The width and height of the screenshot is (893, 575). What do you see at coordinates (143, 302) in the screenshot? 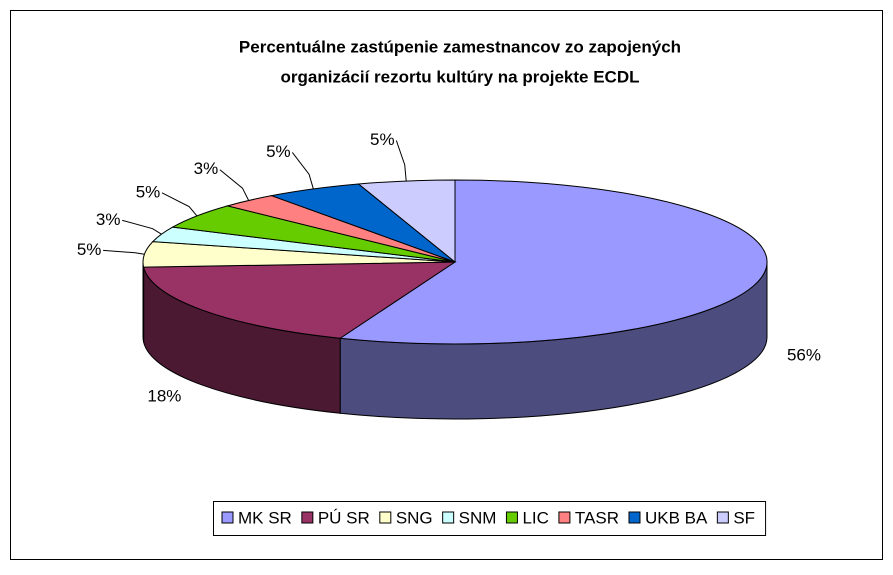
I see `slice-side` at bounding box center [143, 302].